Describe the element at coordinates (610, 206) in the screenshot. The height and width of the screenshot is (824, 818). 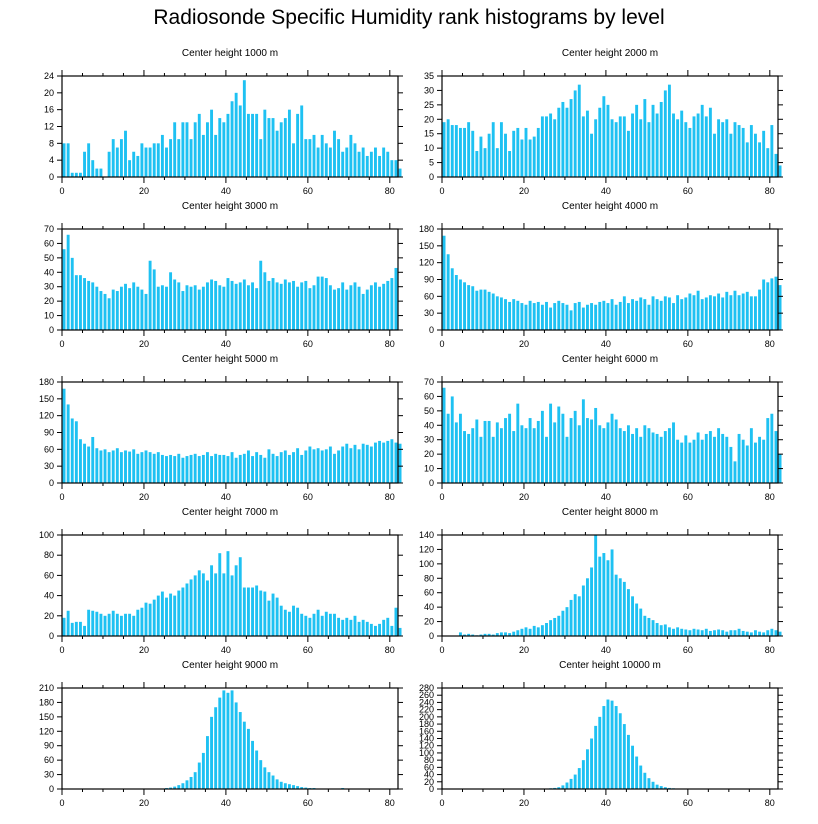
I see `panel-4-title: Center height 4000 m` at that location.